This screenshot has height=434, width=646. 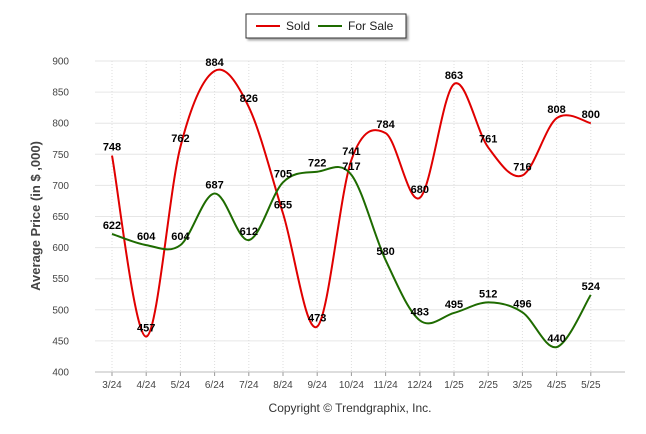 What do you see at coordinates (454, 385) in the screenshot?
I see `x-tick-label: 1/25` at bounding box center [454, 385].